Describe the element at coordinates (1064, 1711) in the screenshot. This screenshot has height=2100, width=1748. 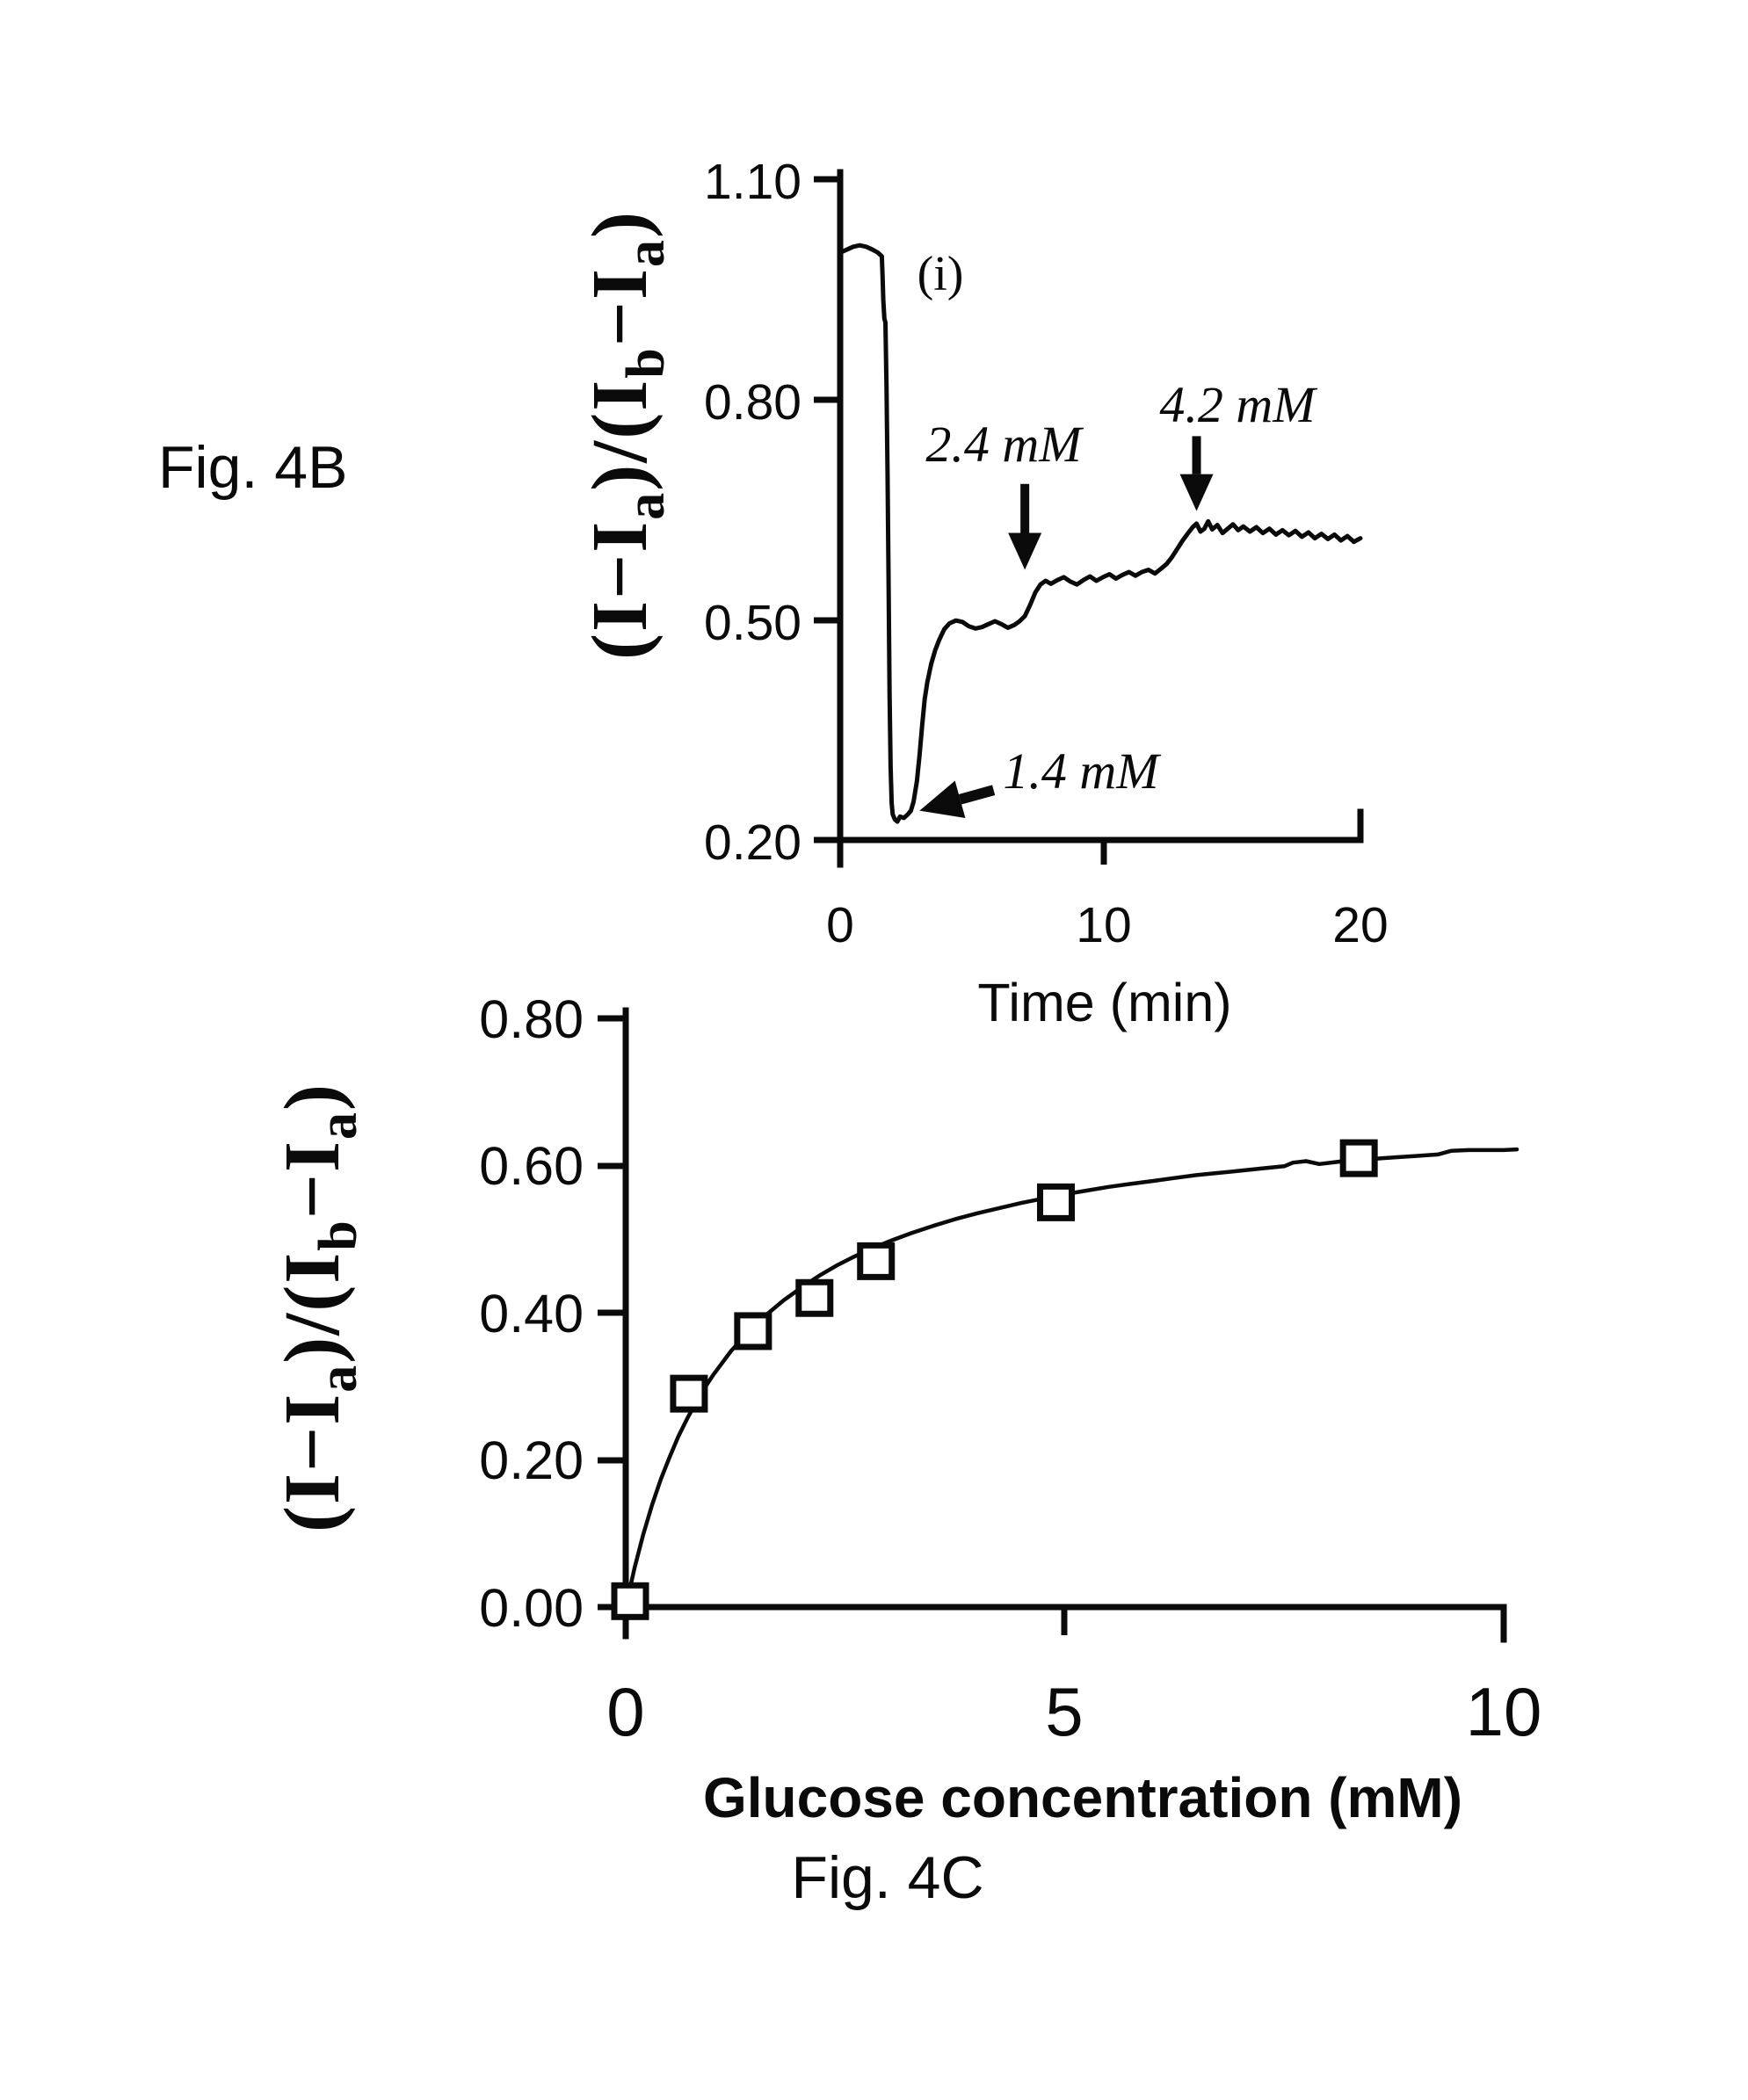
I see `x-tick-label: 5` at that location.